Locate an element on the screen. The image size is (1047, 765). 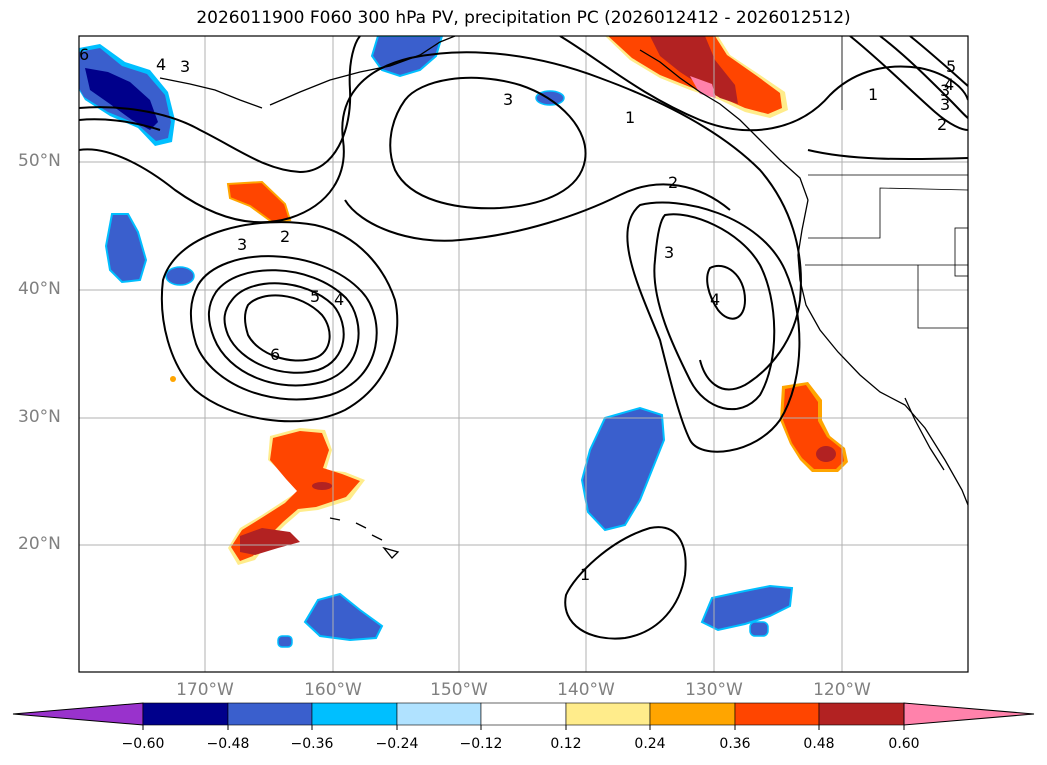
pos-anomaly-northeast-peak is located at coordinates (703, 87).